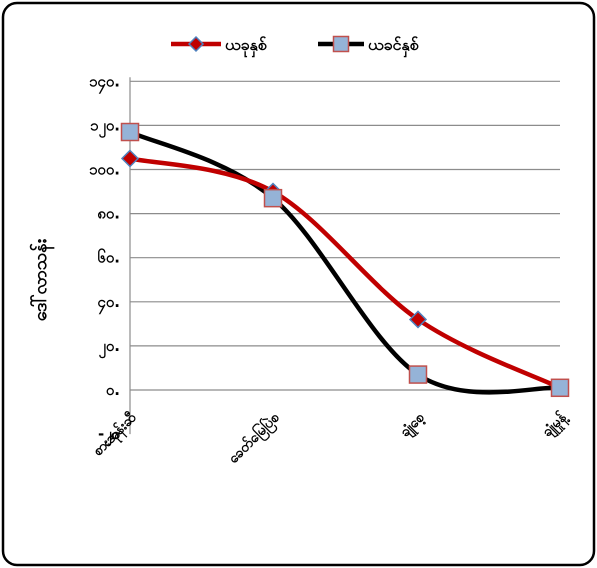 The image size is (597, 568). I want to click on y-axis-ticks: -၂၀ ၀. ၂၀. ၄၀. ၆၀. ၈၀. ၁၀၀. ၁၂၀. ၁၄၀., so click(105, 259).